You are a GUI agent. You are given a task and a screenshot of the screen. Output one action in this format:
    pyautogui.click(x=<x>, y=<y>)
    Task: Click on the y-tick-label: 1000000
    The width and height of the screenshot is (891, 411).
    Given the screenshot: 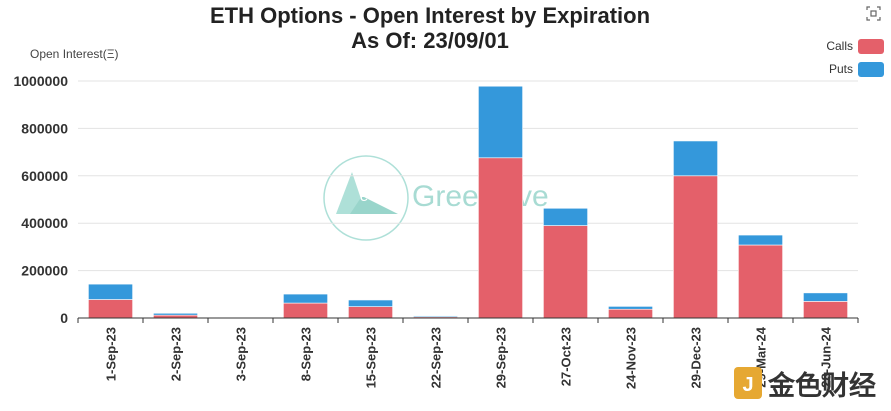 What is the action you would take?
    pyautogui.click(x=40, y=81)
    